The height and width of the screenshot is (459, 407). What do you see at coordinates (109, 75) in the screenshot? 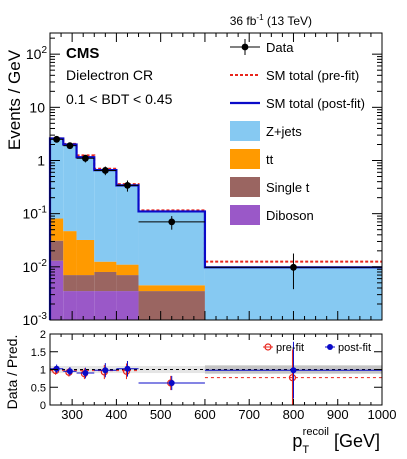
I see `region-label: Dielectron CR` at bounding box center [109, 75].